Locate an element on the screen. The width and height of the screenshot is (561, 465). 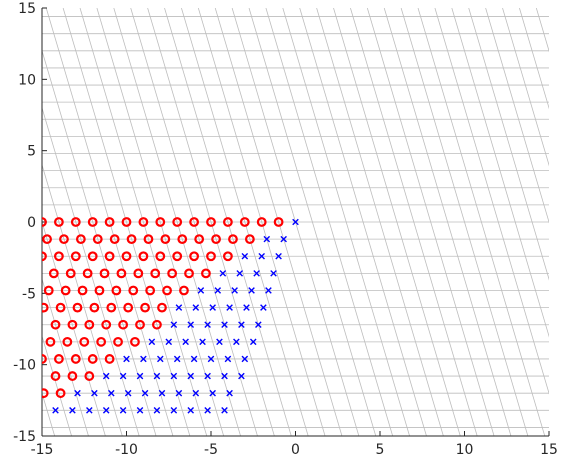
x-tick-label: -10 is located at coordinates (126, 450).